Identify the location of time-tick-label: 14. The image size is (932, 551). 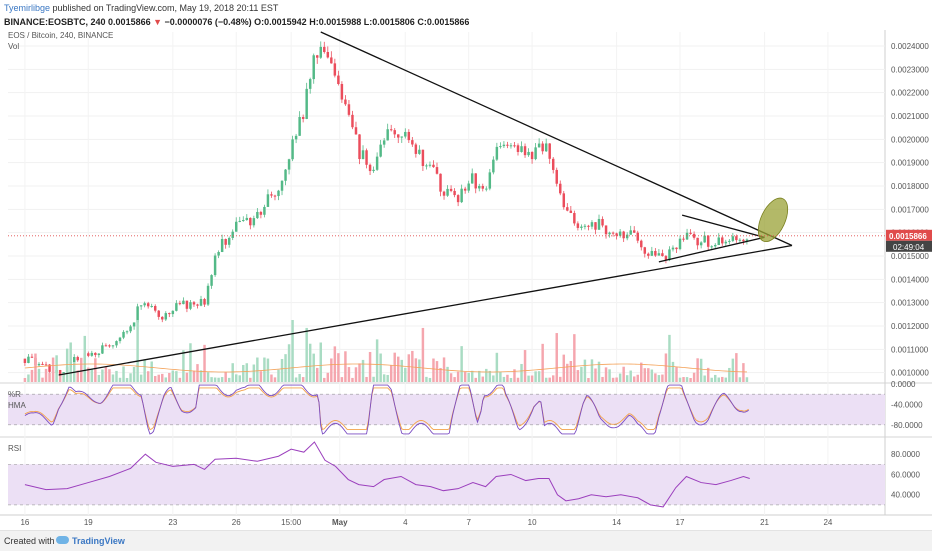
(616, 522).